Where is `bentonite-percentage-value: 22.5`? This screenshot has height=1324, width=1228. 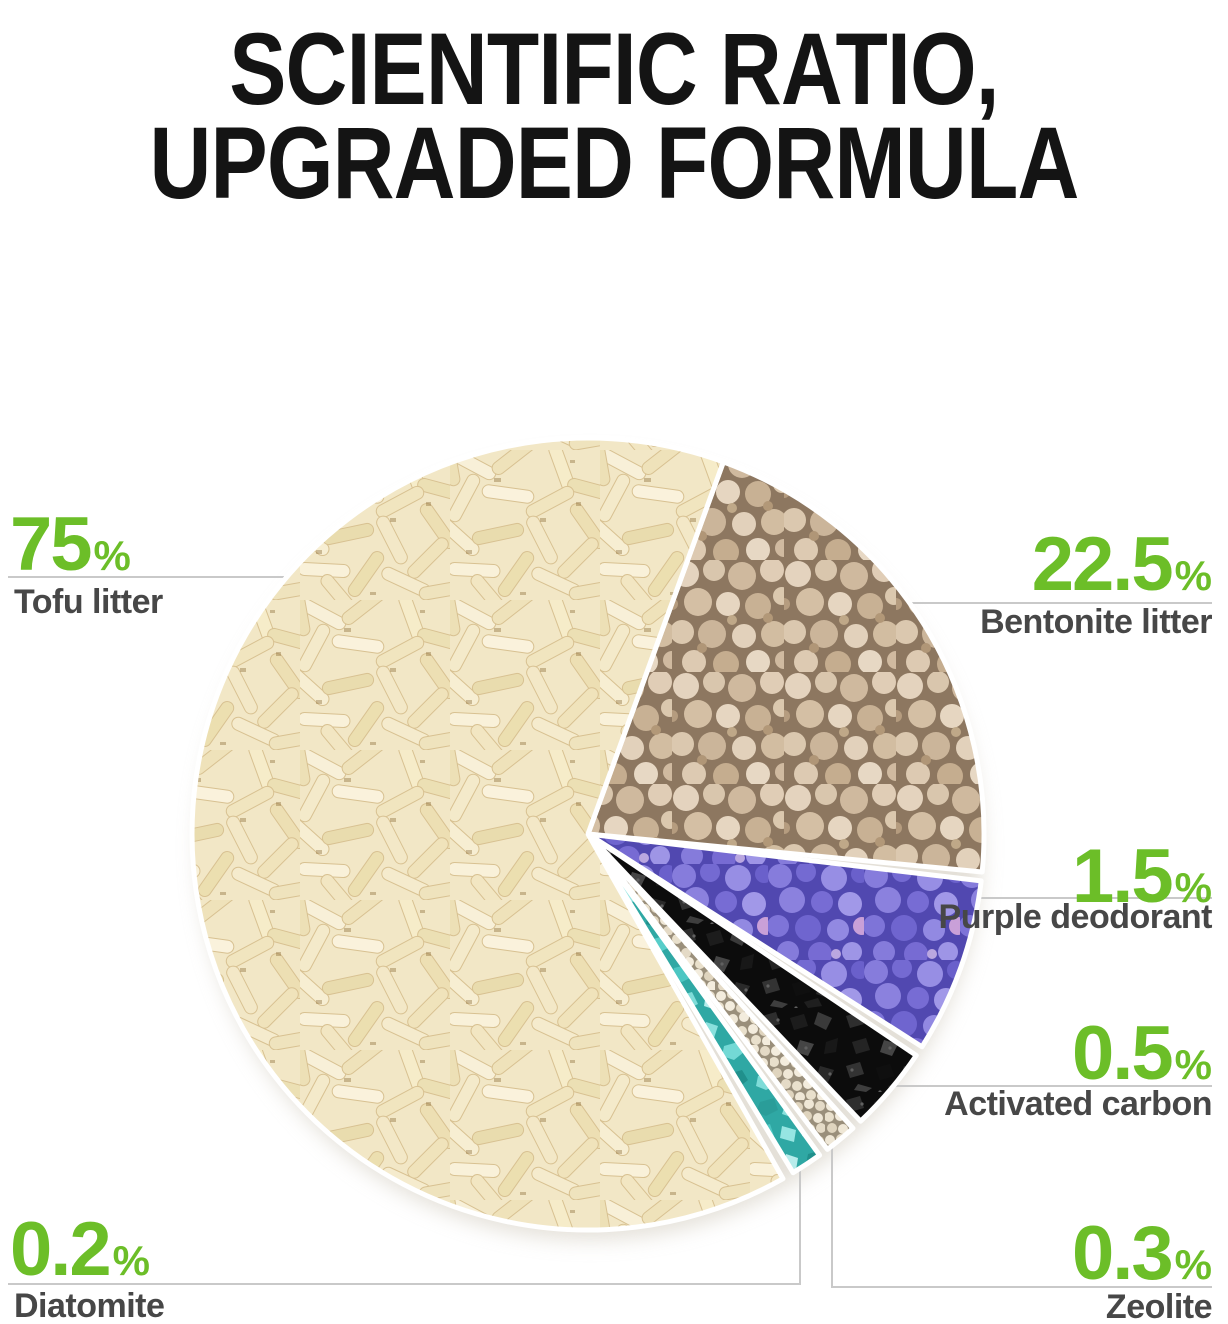
bentonite-percentage-value: 22.5 is located at coordinates (1102, 564).